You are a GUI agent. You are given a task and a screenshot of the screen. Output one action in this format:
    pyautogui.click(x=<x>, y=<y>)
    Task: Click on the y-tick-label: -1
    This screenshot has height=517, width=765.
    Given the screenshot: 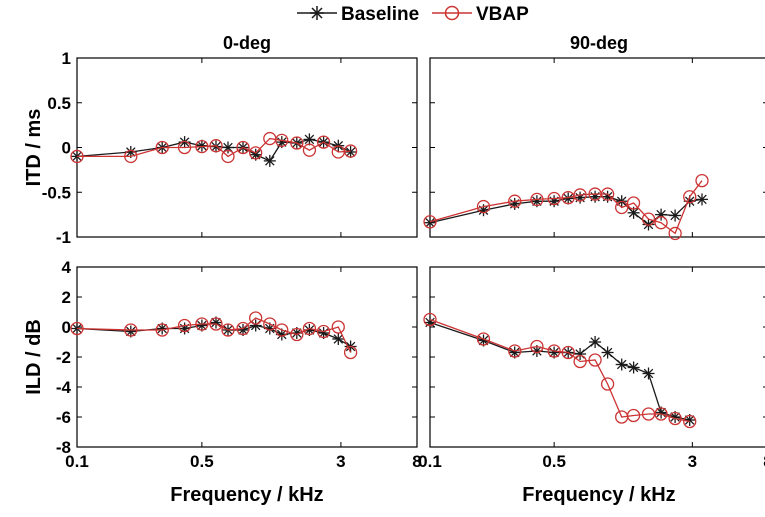 What is the action you would take?
    pyautogui.click(x=63, y=237)
    